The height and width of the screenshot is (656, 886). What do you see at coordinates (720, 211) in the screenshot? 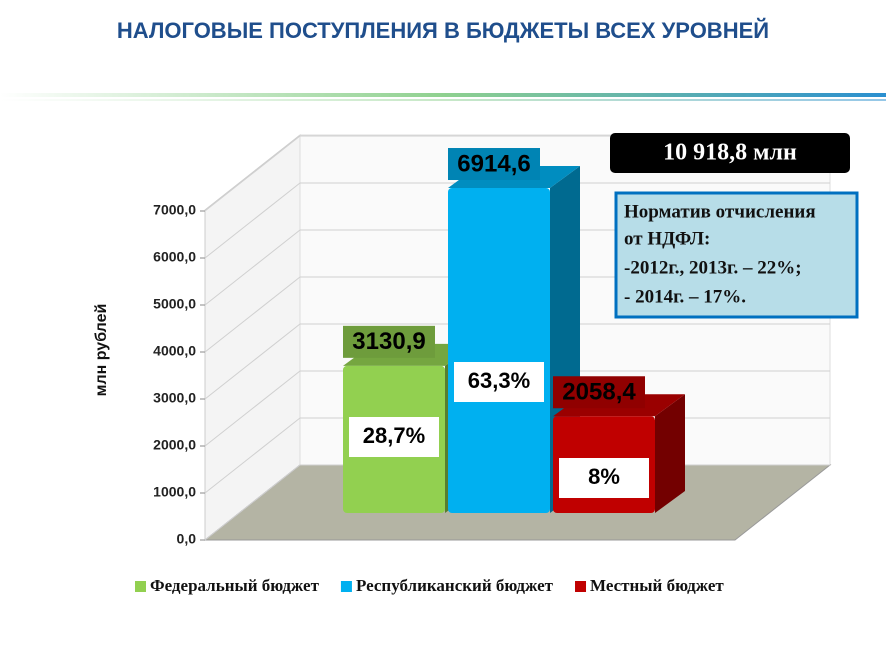
I see `note-line: Норматив отчисления` at bounding box center [720, 211].